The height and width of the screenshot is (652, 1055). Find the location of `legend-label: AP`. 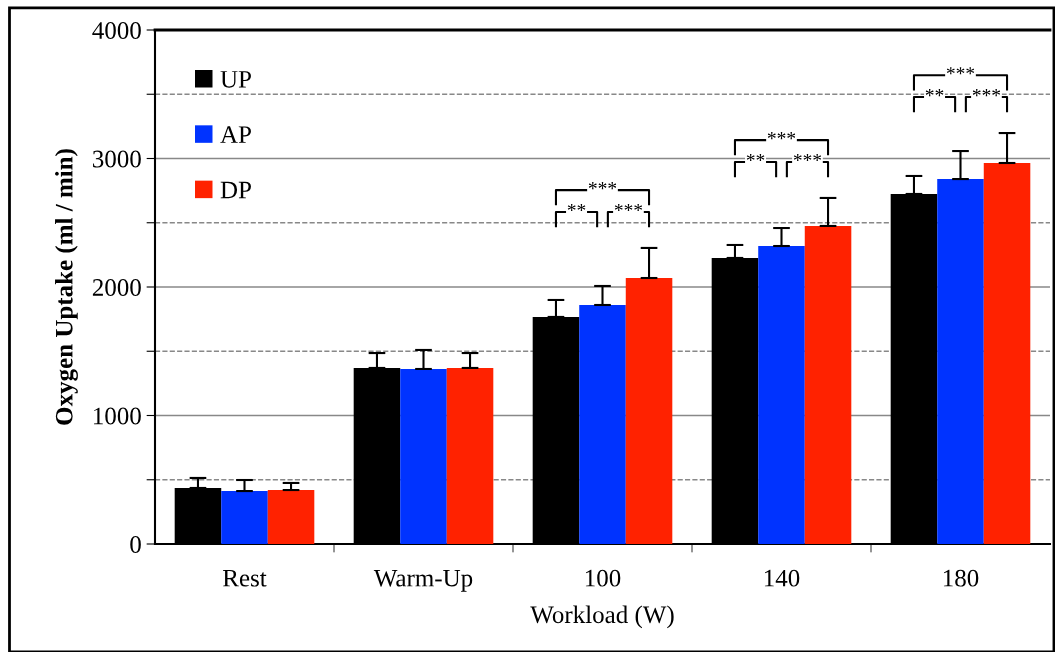

legend-label: AP is located at coordinates (235, 134).